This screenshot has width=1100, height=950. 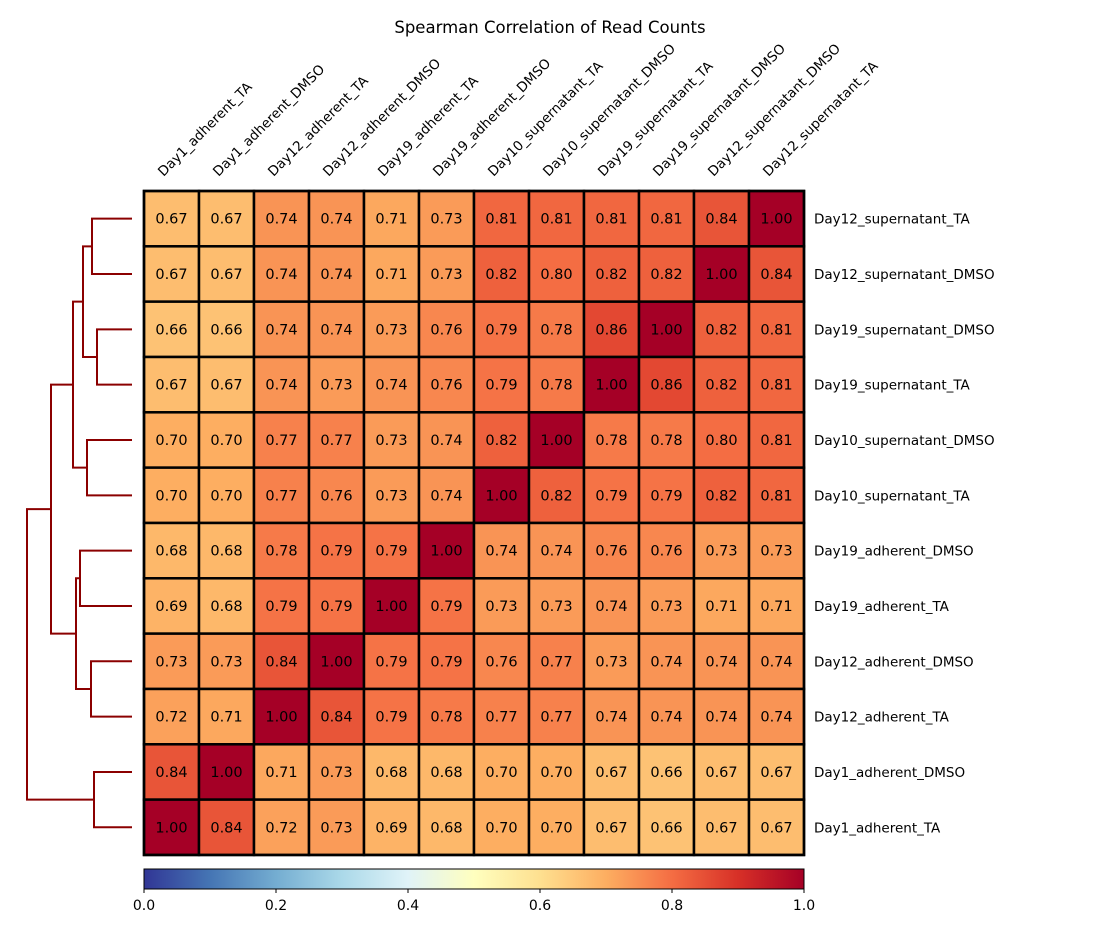 I want to click on cell-value-label: 0.69, so click(x=171, y=607).